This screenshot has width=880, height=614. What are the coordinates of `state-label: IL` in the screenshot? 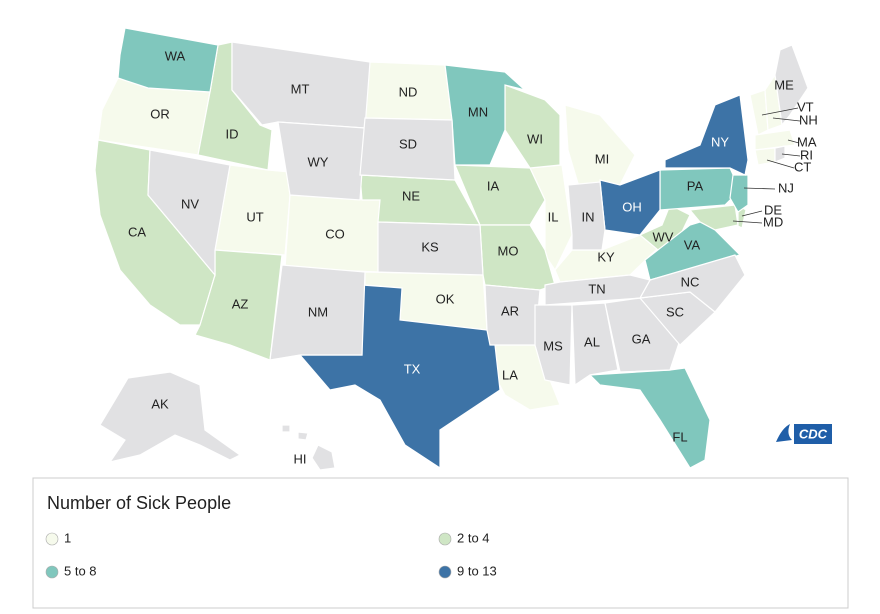 It's located at (553, 216).